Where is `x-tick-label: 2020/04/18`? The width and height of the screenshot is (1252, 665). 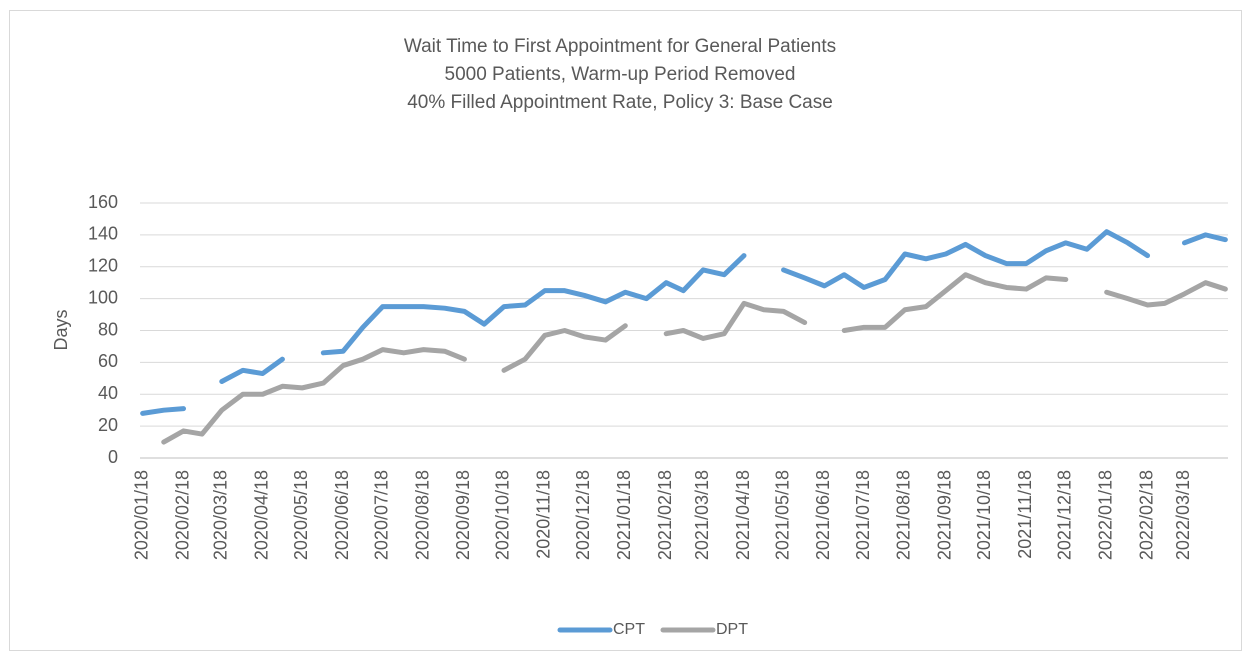
x-tick-label: 2020/04/18 is located at coordinates (261, 515).